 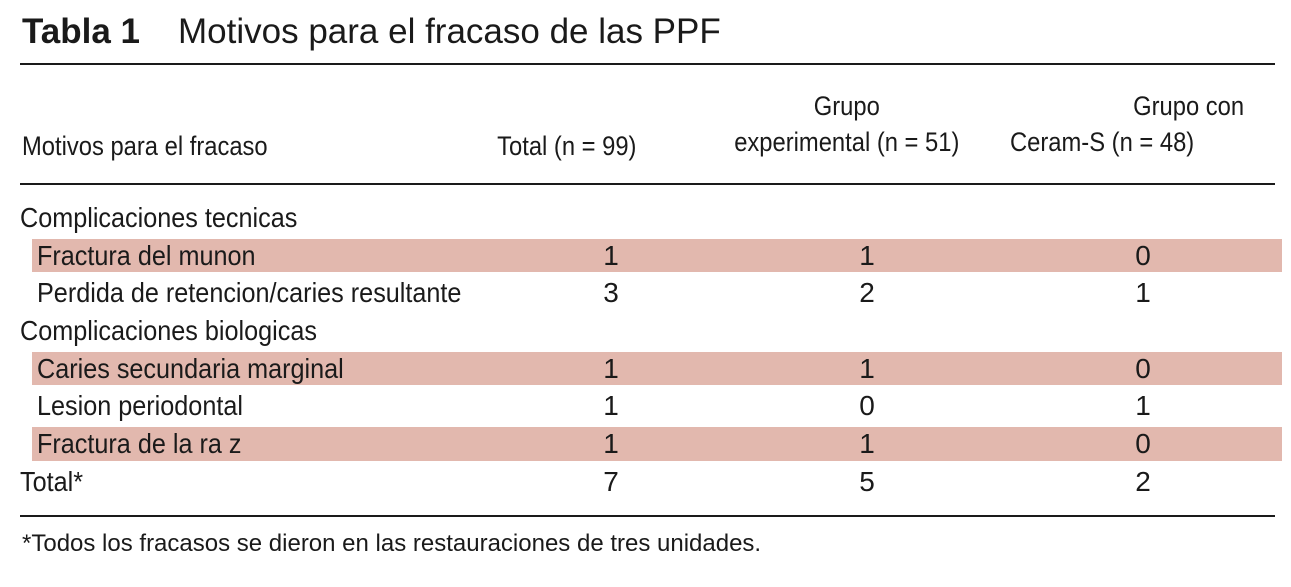 What do you see at coordinates (249, 293) in the screenshot?
I see `row-label: Perdida de retencion/caries resultante` at bounding box center [249, 293].